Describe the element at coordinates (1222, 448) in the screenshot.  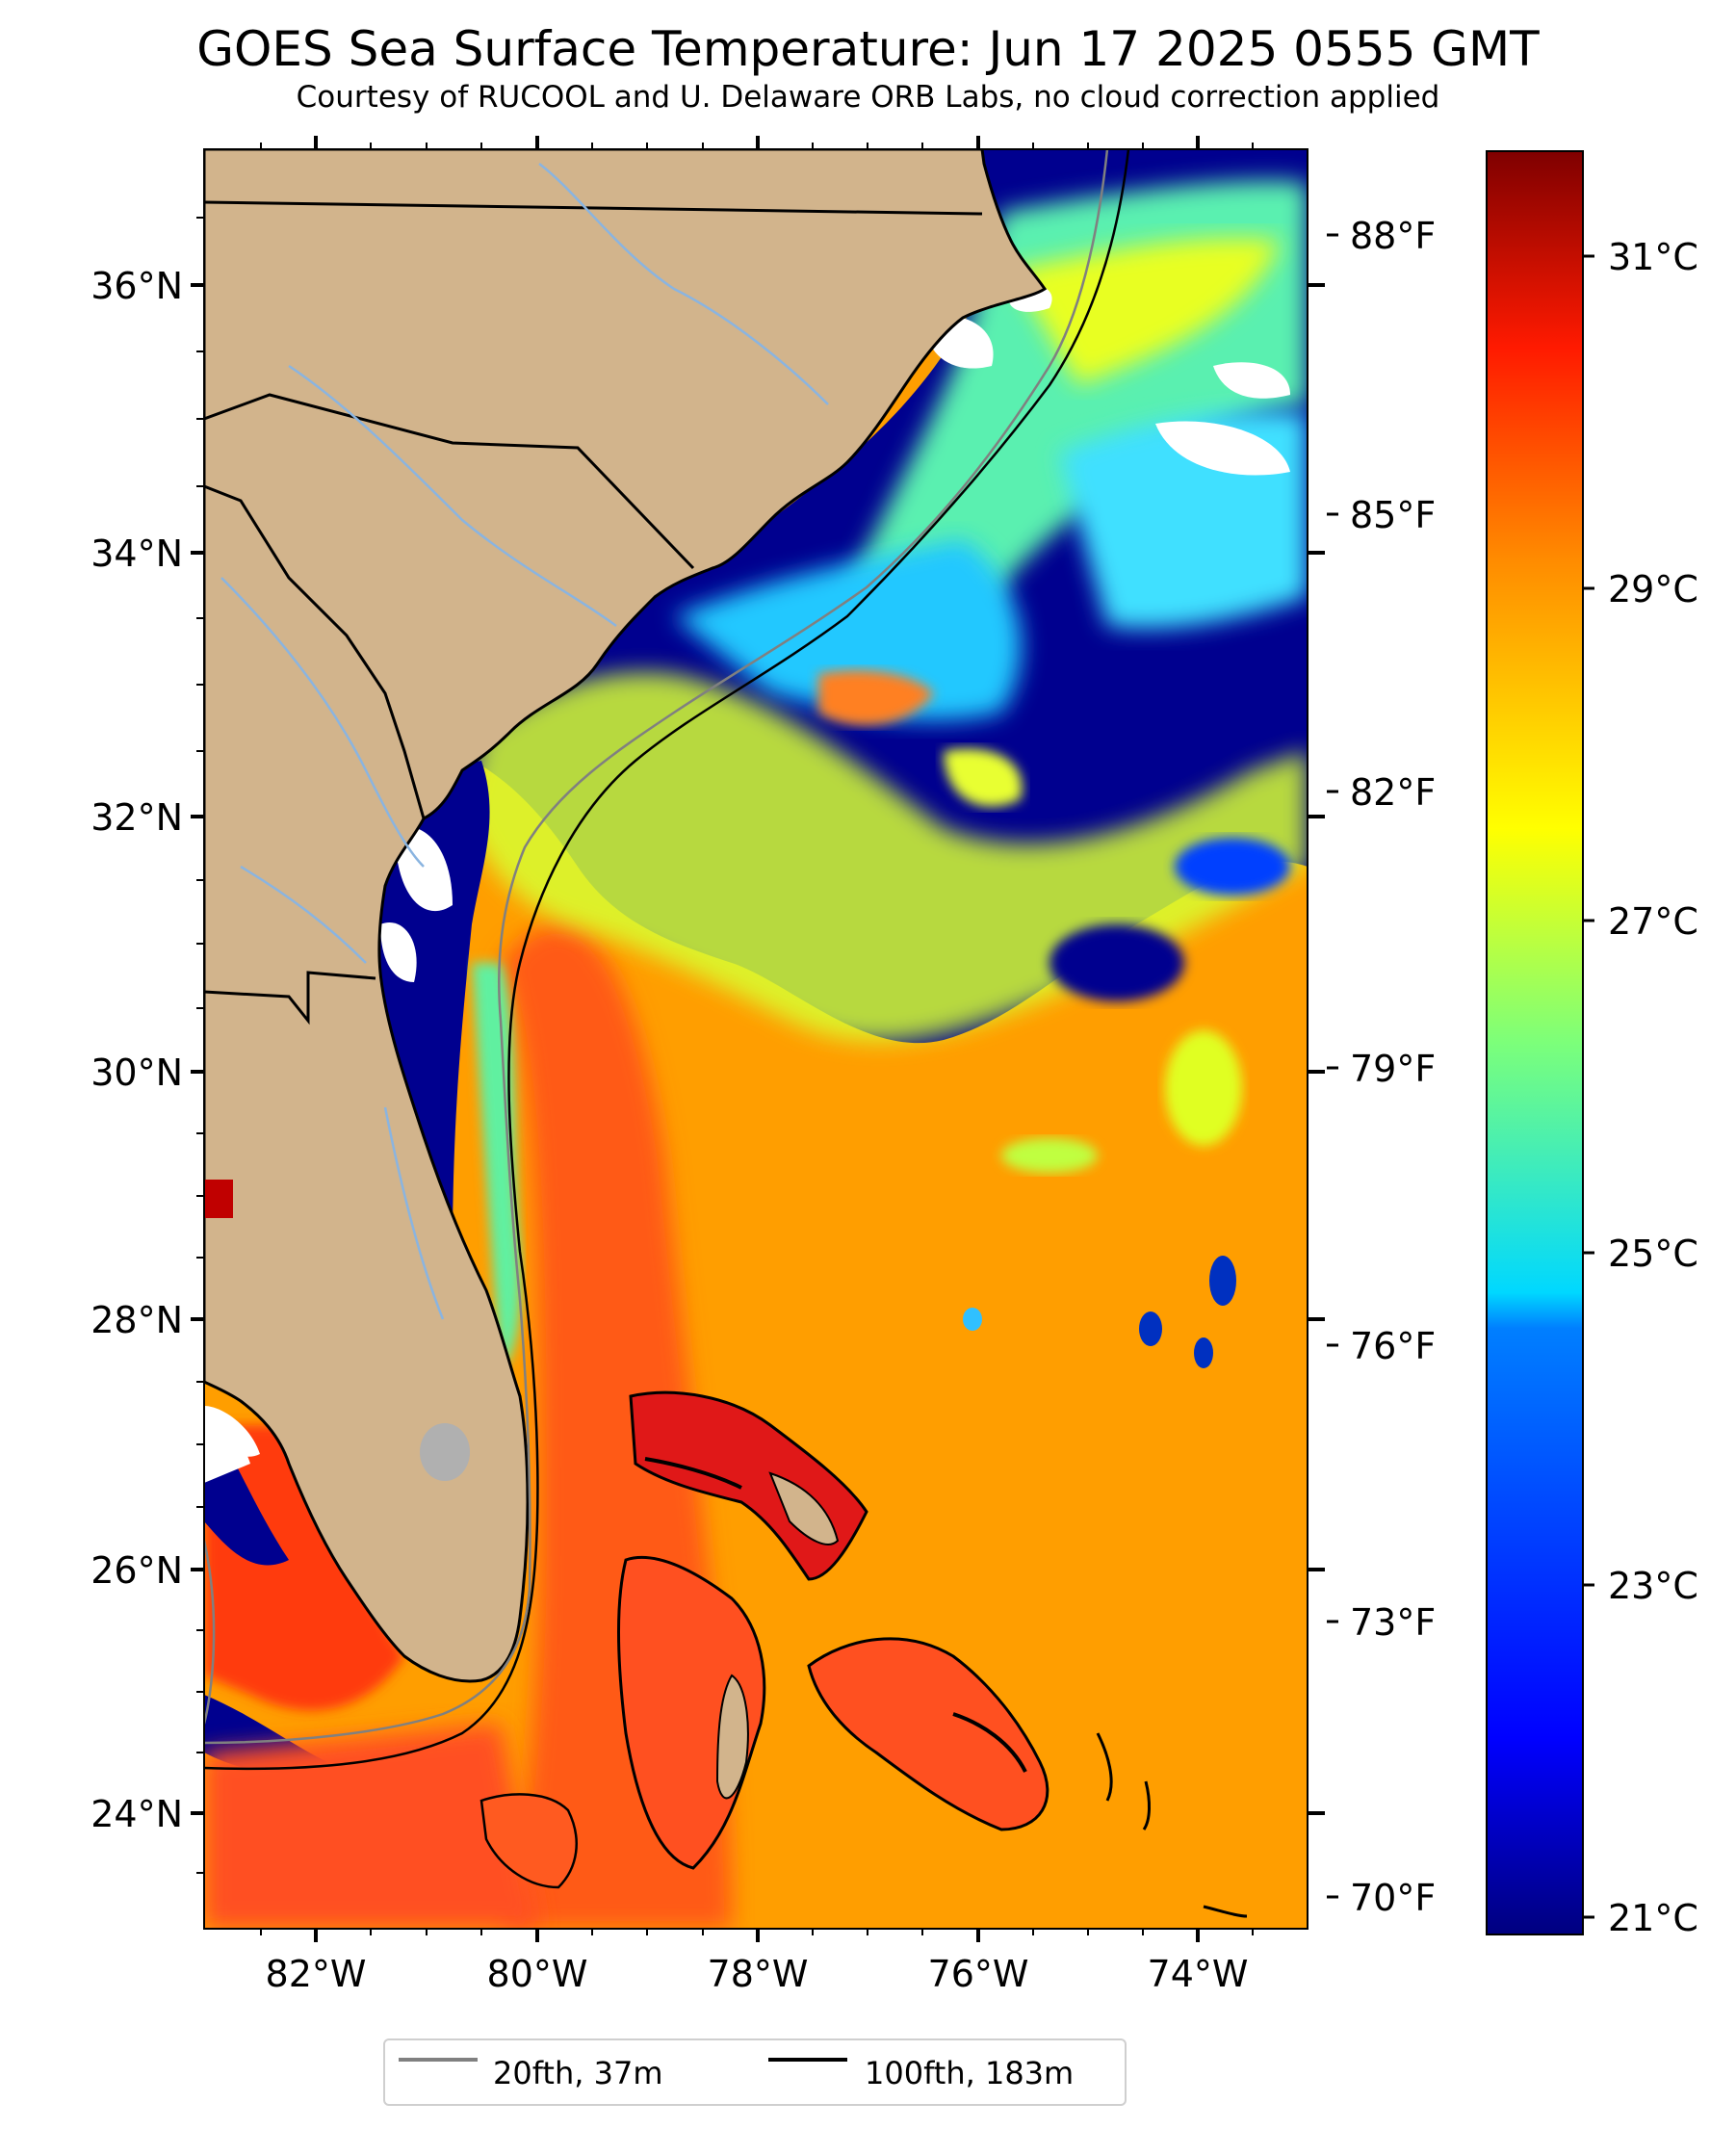
I see `cloud-c` at that location.